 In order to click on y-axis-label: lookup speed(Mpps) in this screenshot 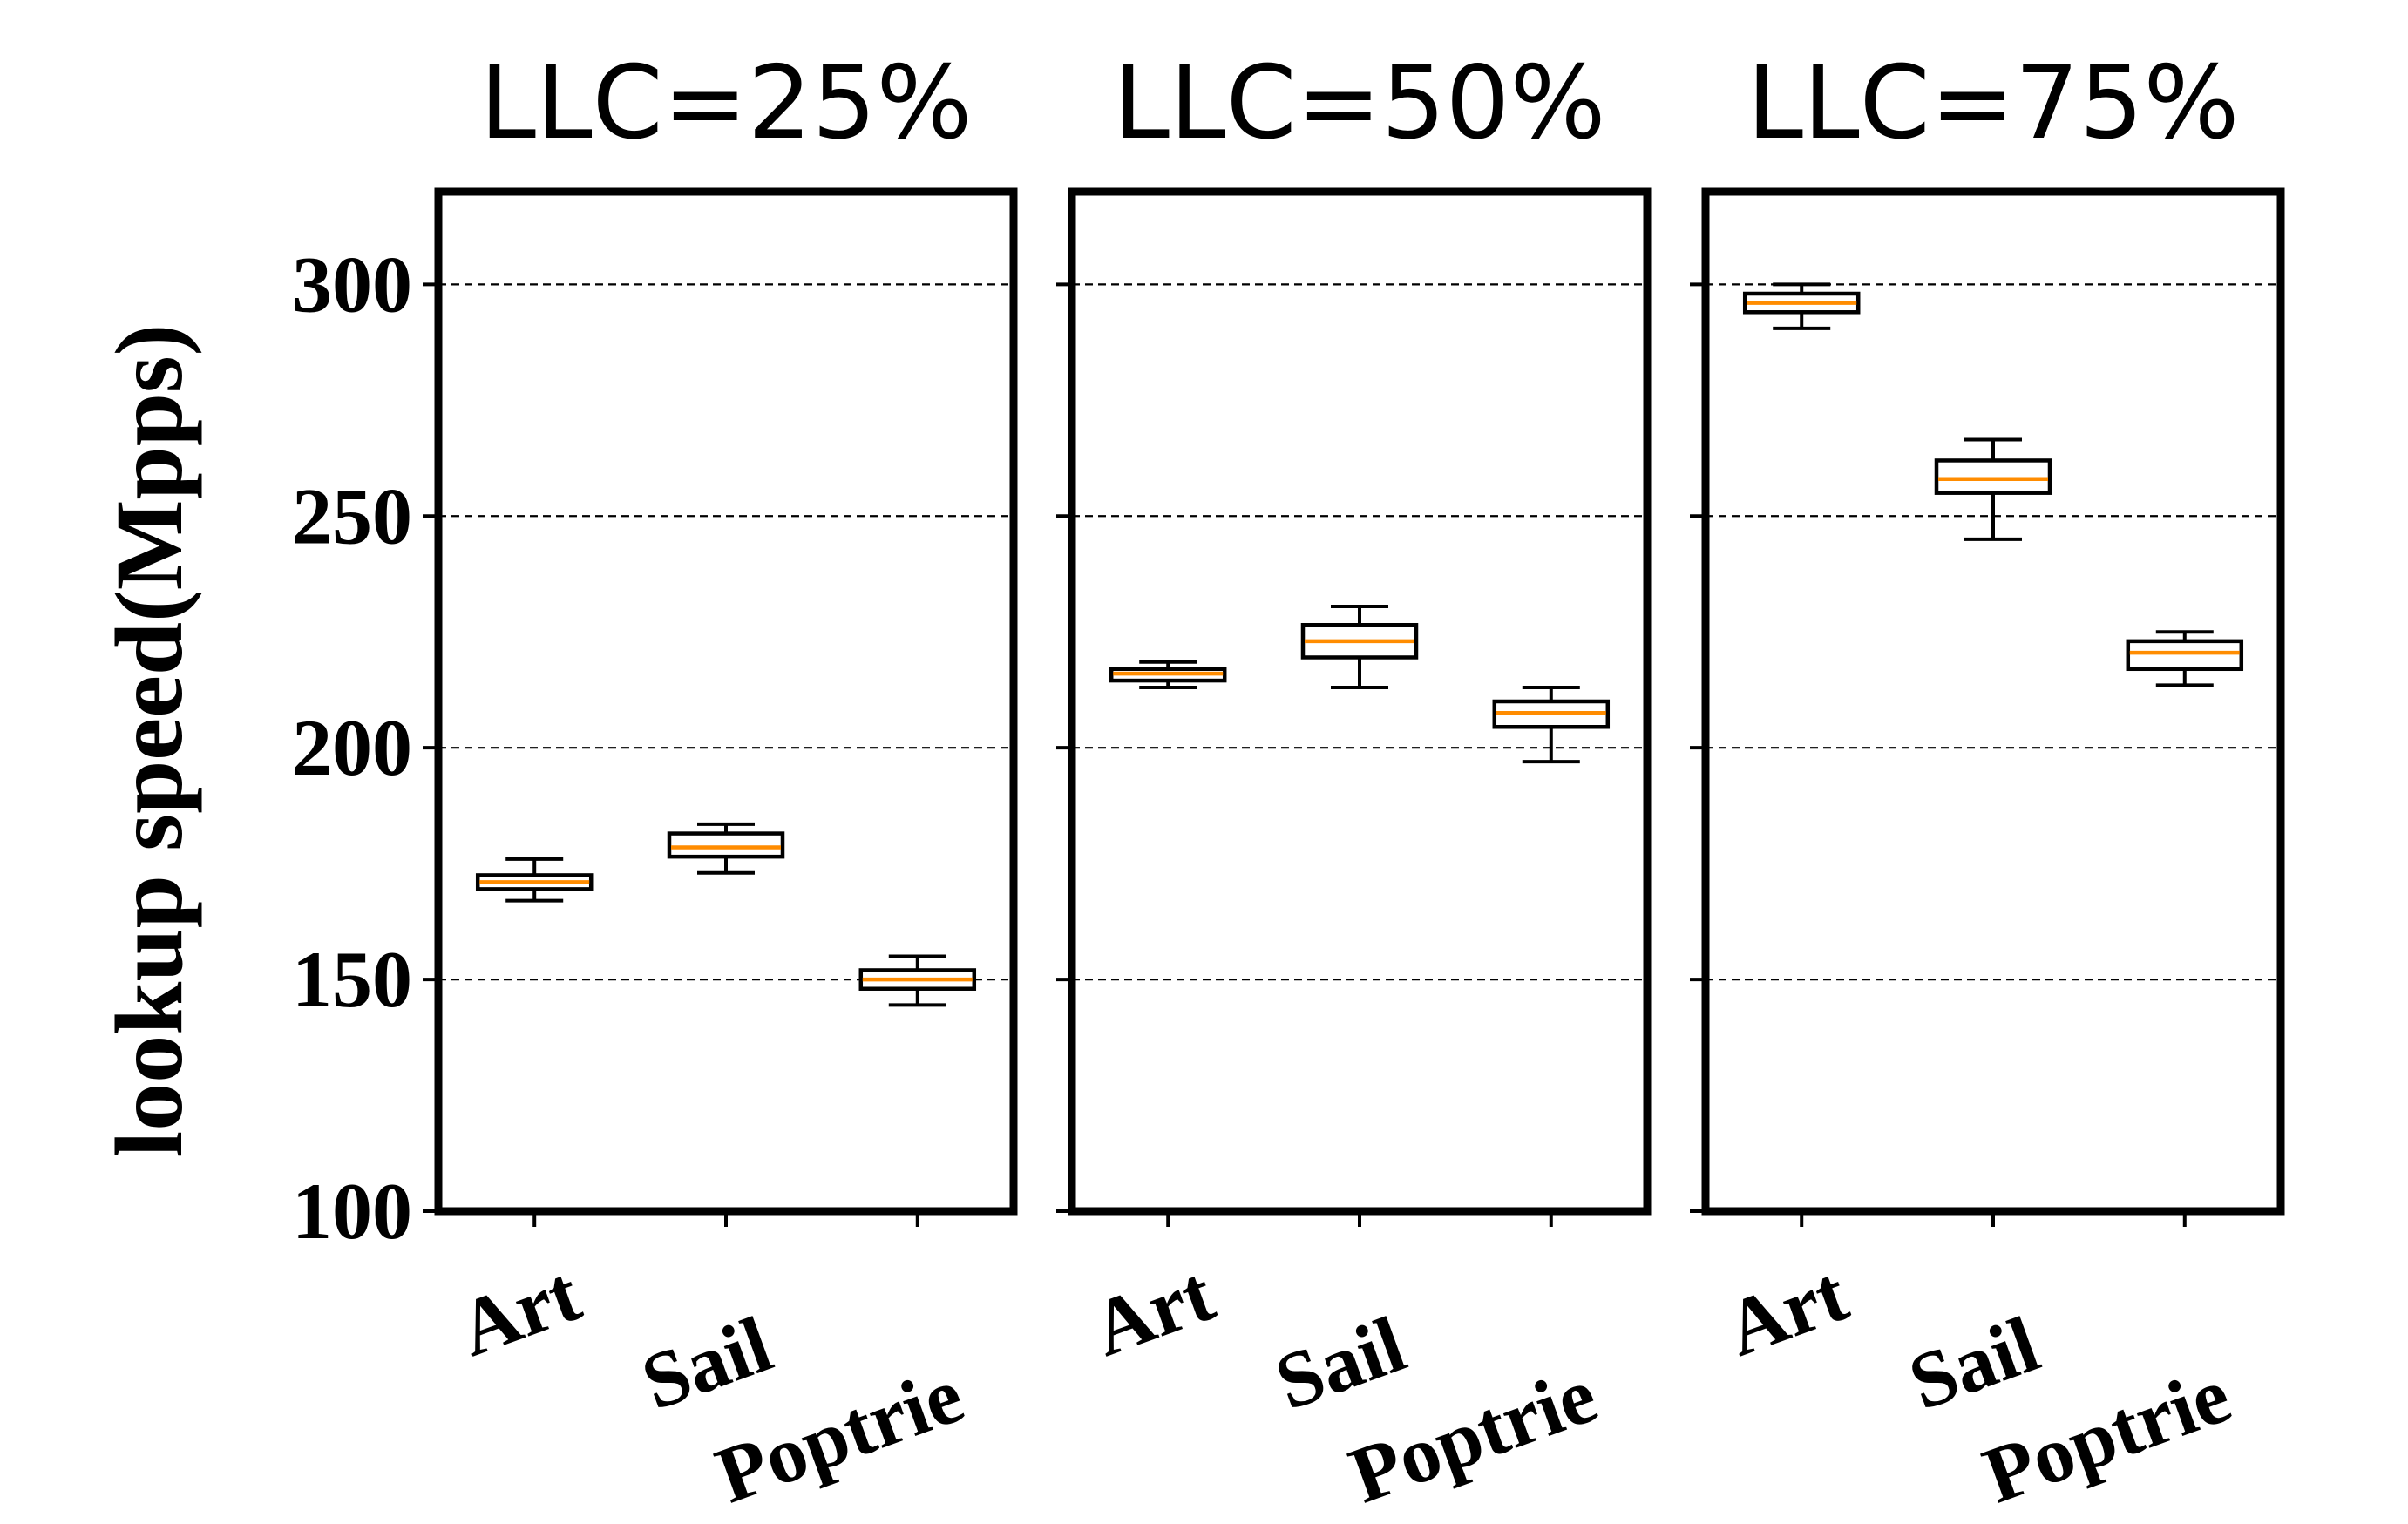, I will do `click(149, 741)`.